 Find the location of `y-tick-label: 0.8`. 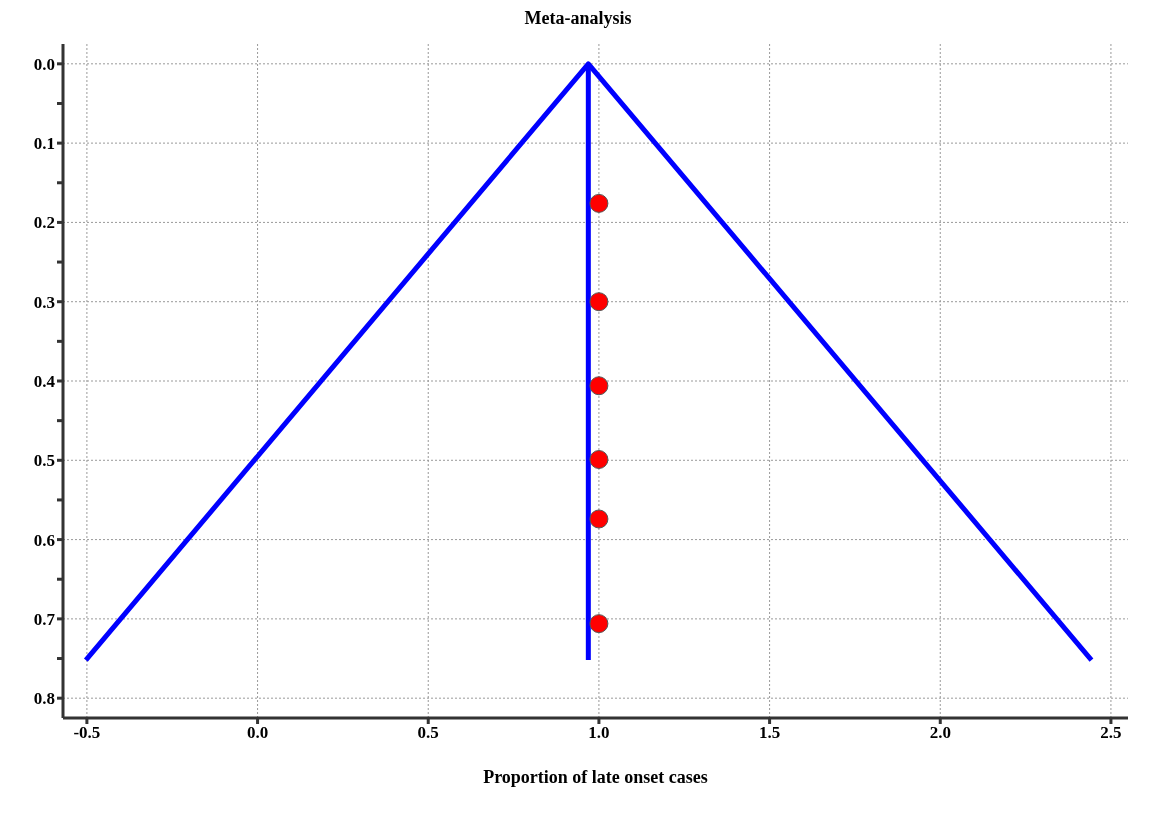

y-tick-label: 0.8 is located at coordinates (44, 699).